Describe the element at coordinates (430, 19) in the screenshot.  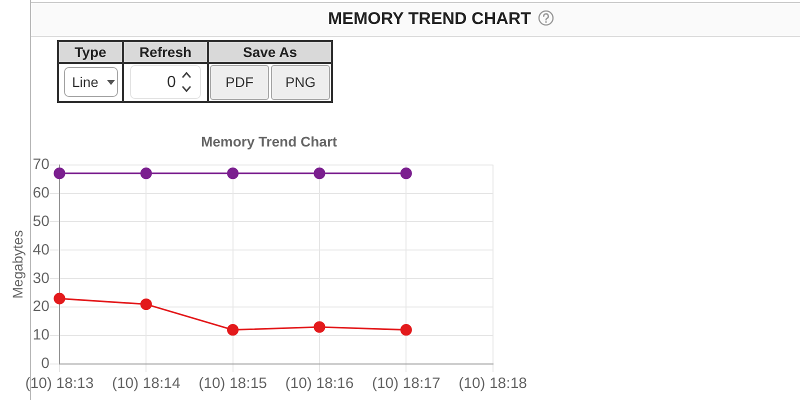
I see `chart-title: MEMORY TREND CHART` at that location.